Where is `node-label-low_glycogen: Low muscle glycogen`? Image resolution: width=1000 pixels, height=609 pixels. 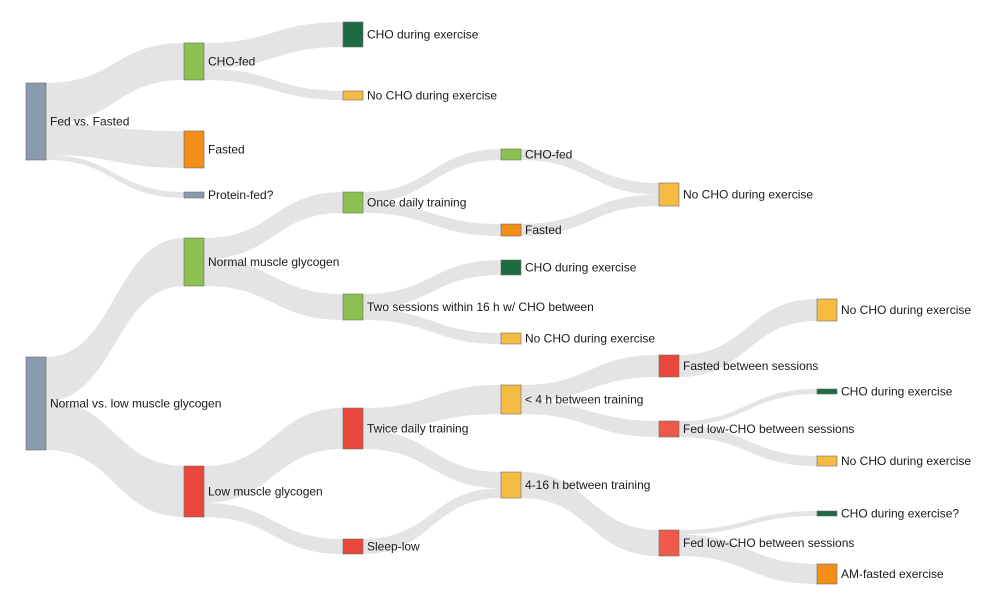
node-label-low_glycogen: Low muscle glycogen is located at coordinates (265, 492).